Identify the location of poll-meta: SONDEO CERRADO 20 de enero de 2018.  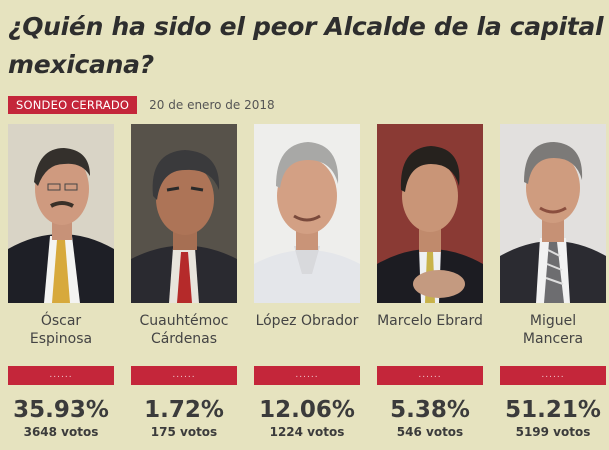
(141, 105).